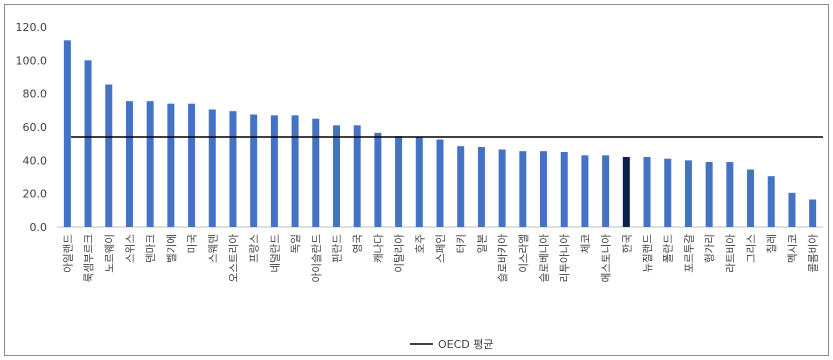  What do you see at coordinates (772, 243) in the screenshot?
I see `category-label: 칠레` at bounding box center [772, 243].